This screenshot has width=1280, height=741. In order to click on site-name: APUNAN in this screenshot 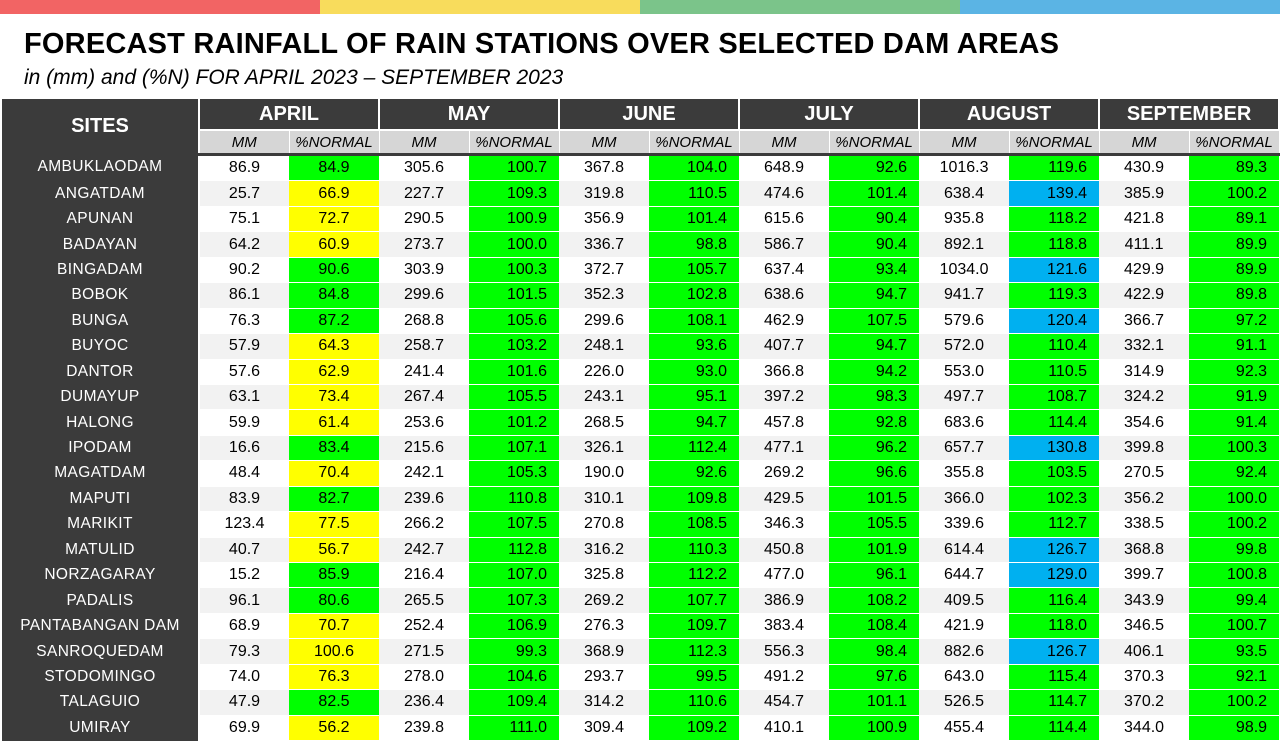, I will do `click(101, 219)`.